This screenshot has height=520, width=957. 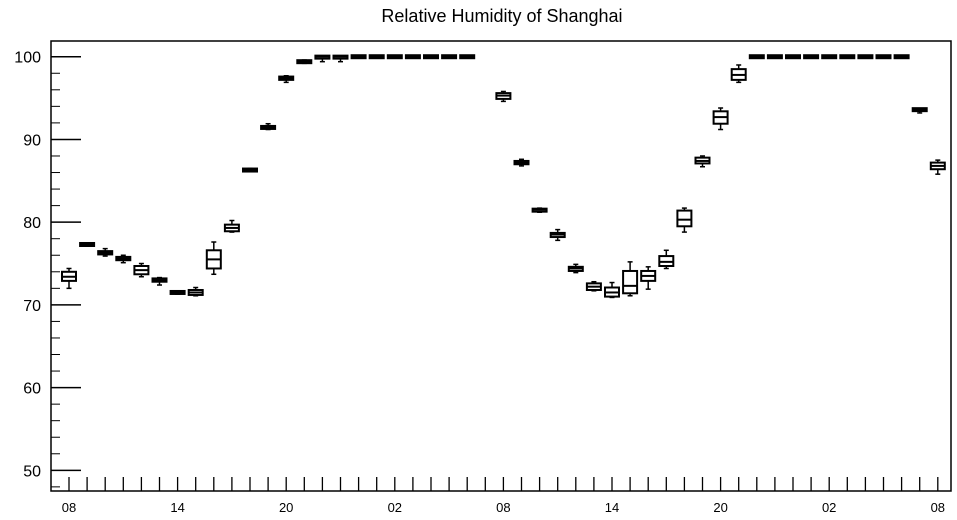 What do you see at coordinates (47, 269) in the screenshot?
I see `y-axis: 50 60 70 80 90 100` at bounding box center [47, 269].